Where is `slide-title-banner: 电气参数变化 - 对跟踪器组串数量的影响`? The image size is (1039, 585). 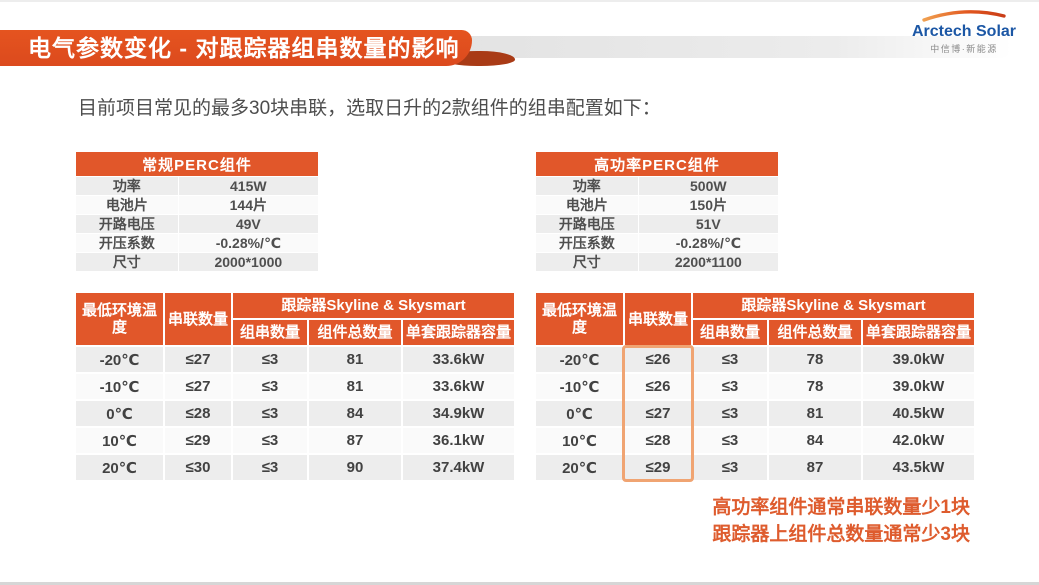 slide-title-banner: 电气参数变化 - 对跟踪器组串数量的影响 is located at coordinates (236, 48).